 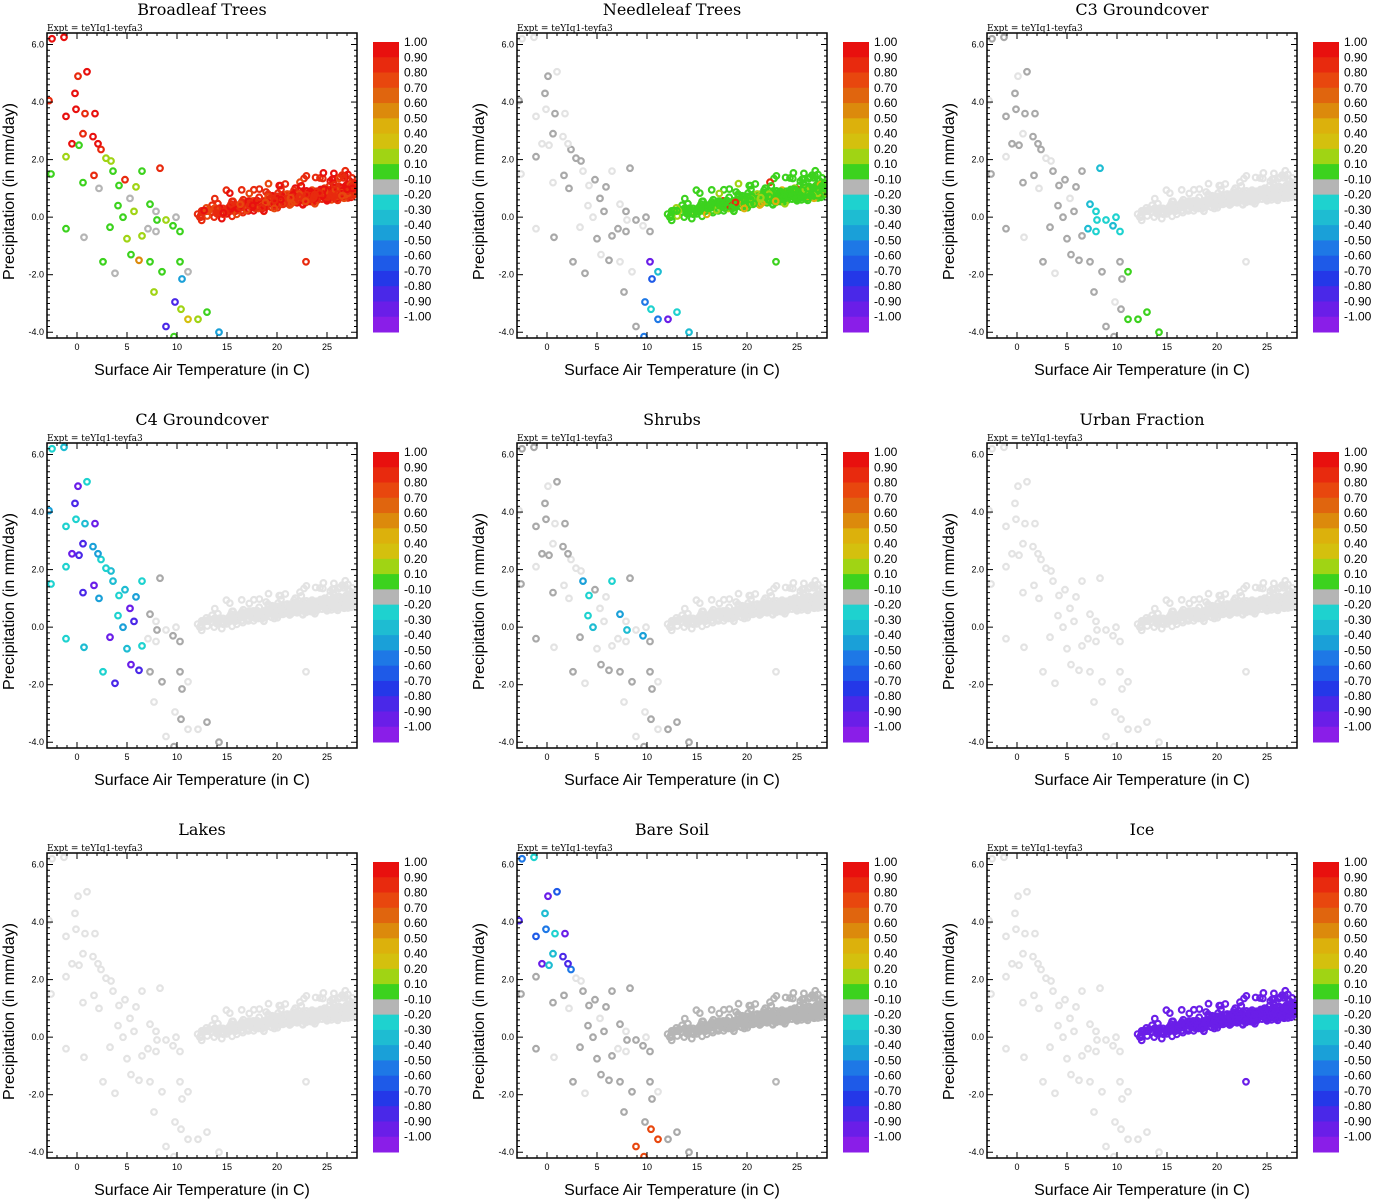 I want to click on x-tick-label: 10, so click(x=1117, y=347).